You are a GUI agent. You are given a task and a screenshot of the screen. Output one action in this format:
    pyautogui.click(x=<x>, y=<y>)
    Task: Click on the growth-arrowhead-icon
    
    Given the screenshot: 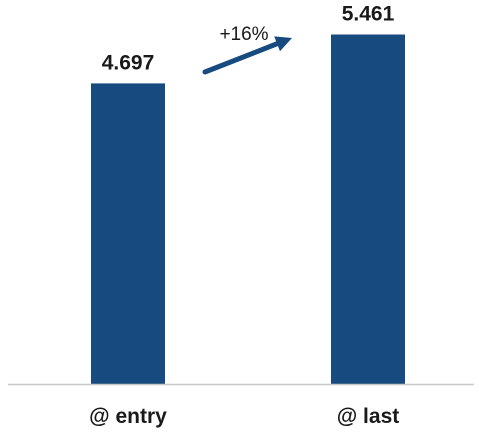 What is the action you would take?
    pyautogui.click(x=283, y=44)
    